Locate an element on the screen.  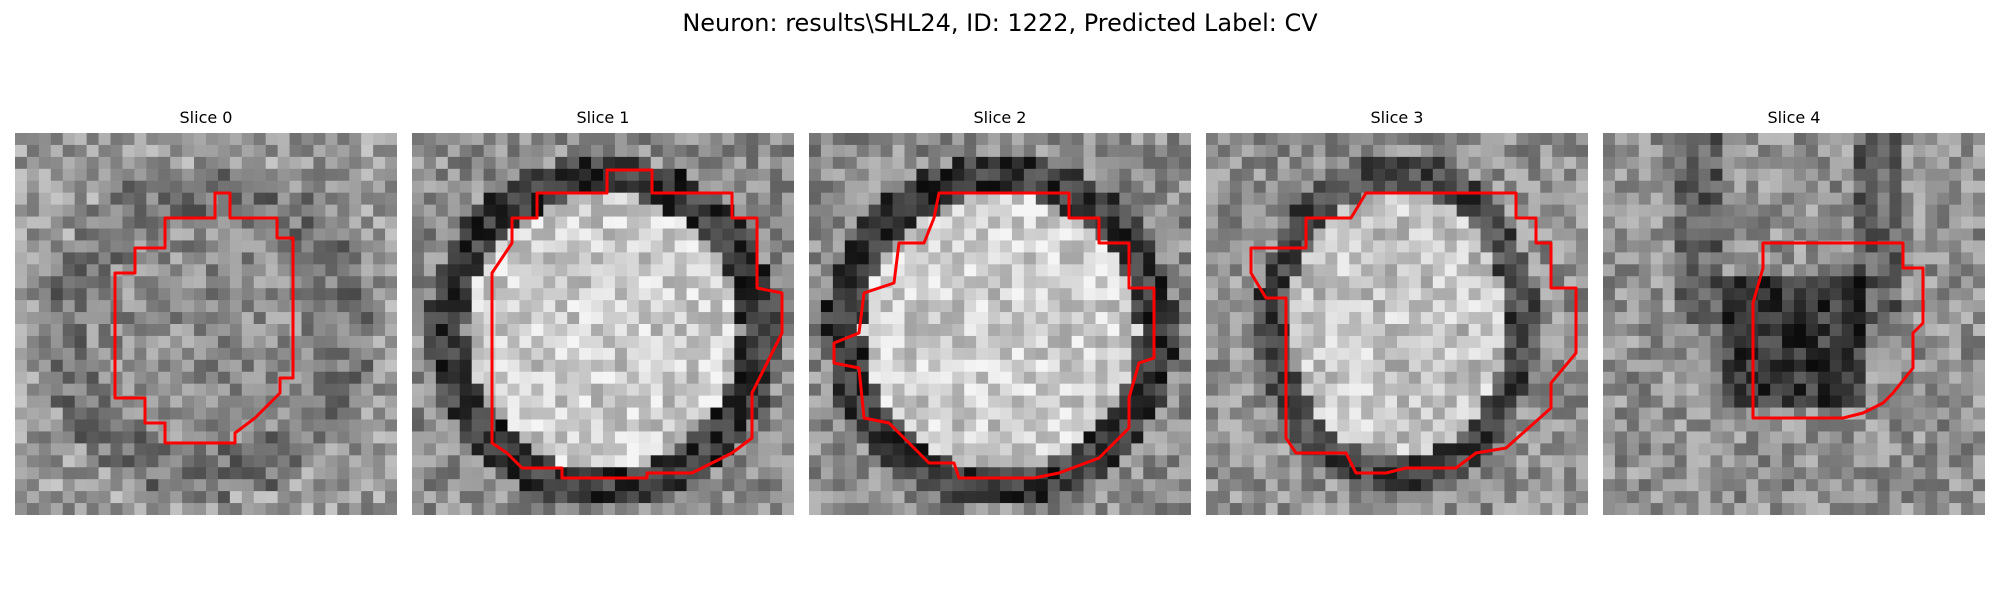
slice-panel-4: Slice 4 is located at coordinates (1794, 311).